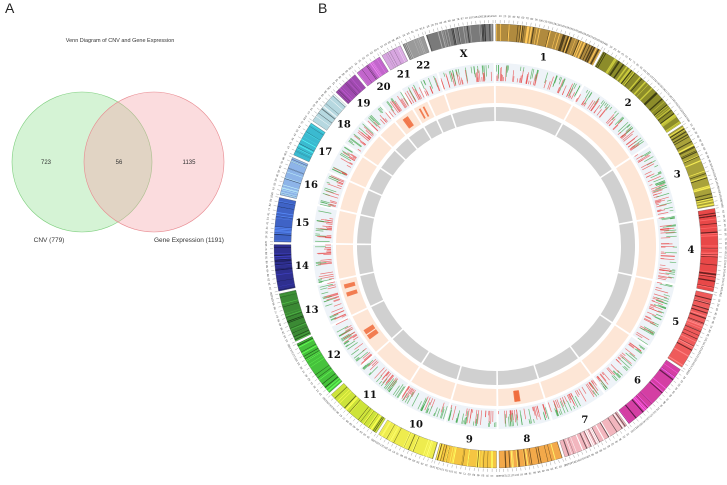  I want to click on tick-label-chr-7: 10, so click(627, 434).